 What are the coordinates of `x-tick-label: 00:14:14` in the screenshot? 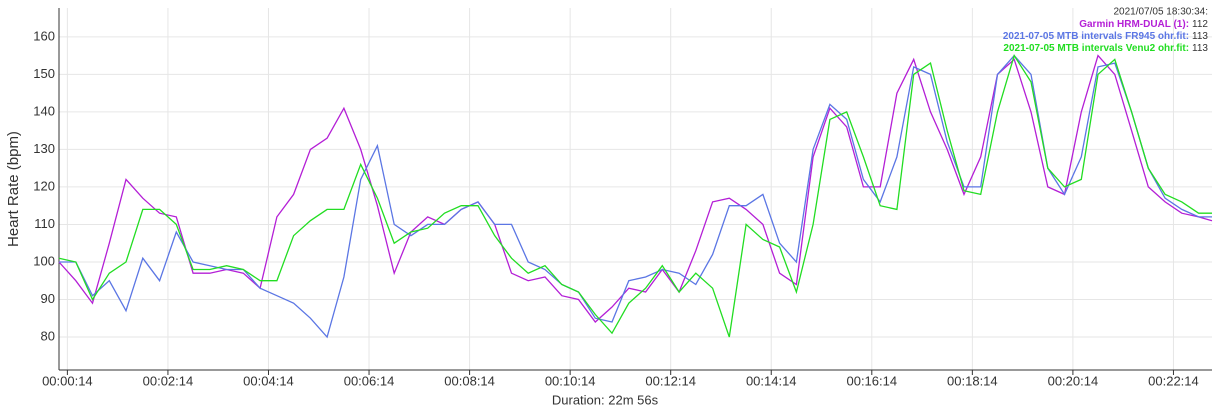 It's located at (771, 380).